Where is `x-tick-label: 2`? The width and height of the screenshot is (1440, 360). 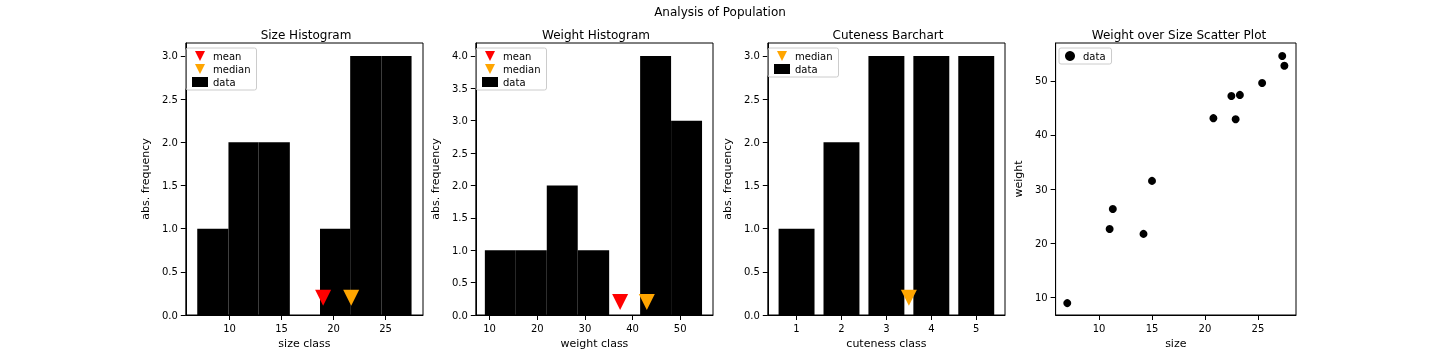 x-tick-label: 2 is located at coordinates (841, 328).